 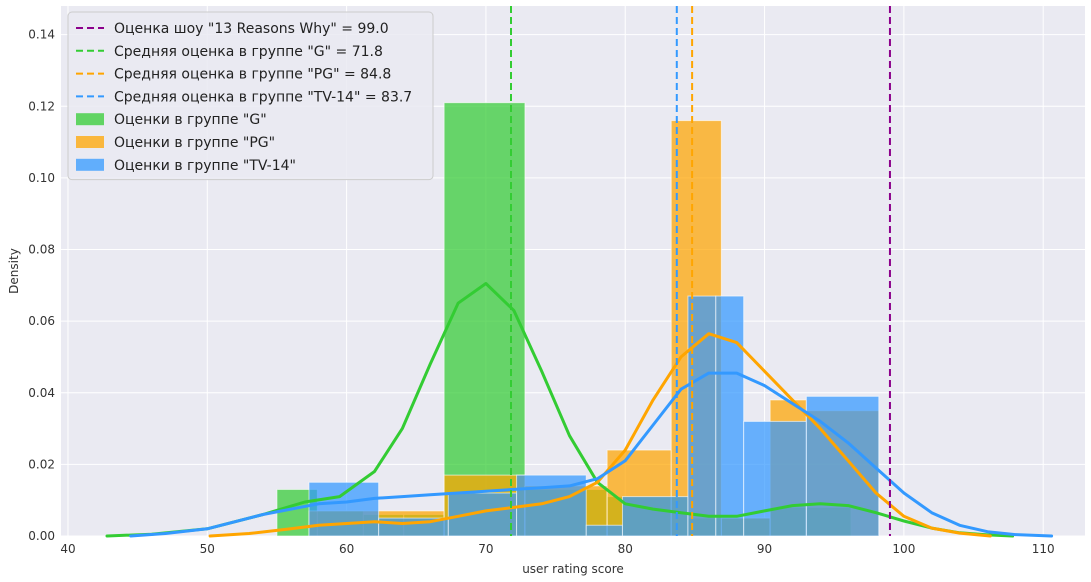 What do you see at coordinates (190, 120) in the screenshot?
I see `legend-entry-label: Оценки в группе "G"` at bounding box center [190, 120].